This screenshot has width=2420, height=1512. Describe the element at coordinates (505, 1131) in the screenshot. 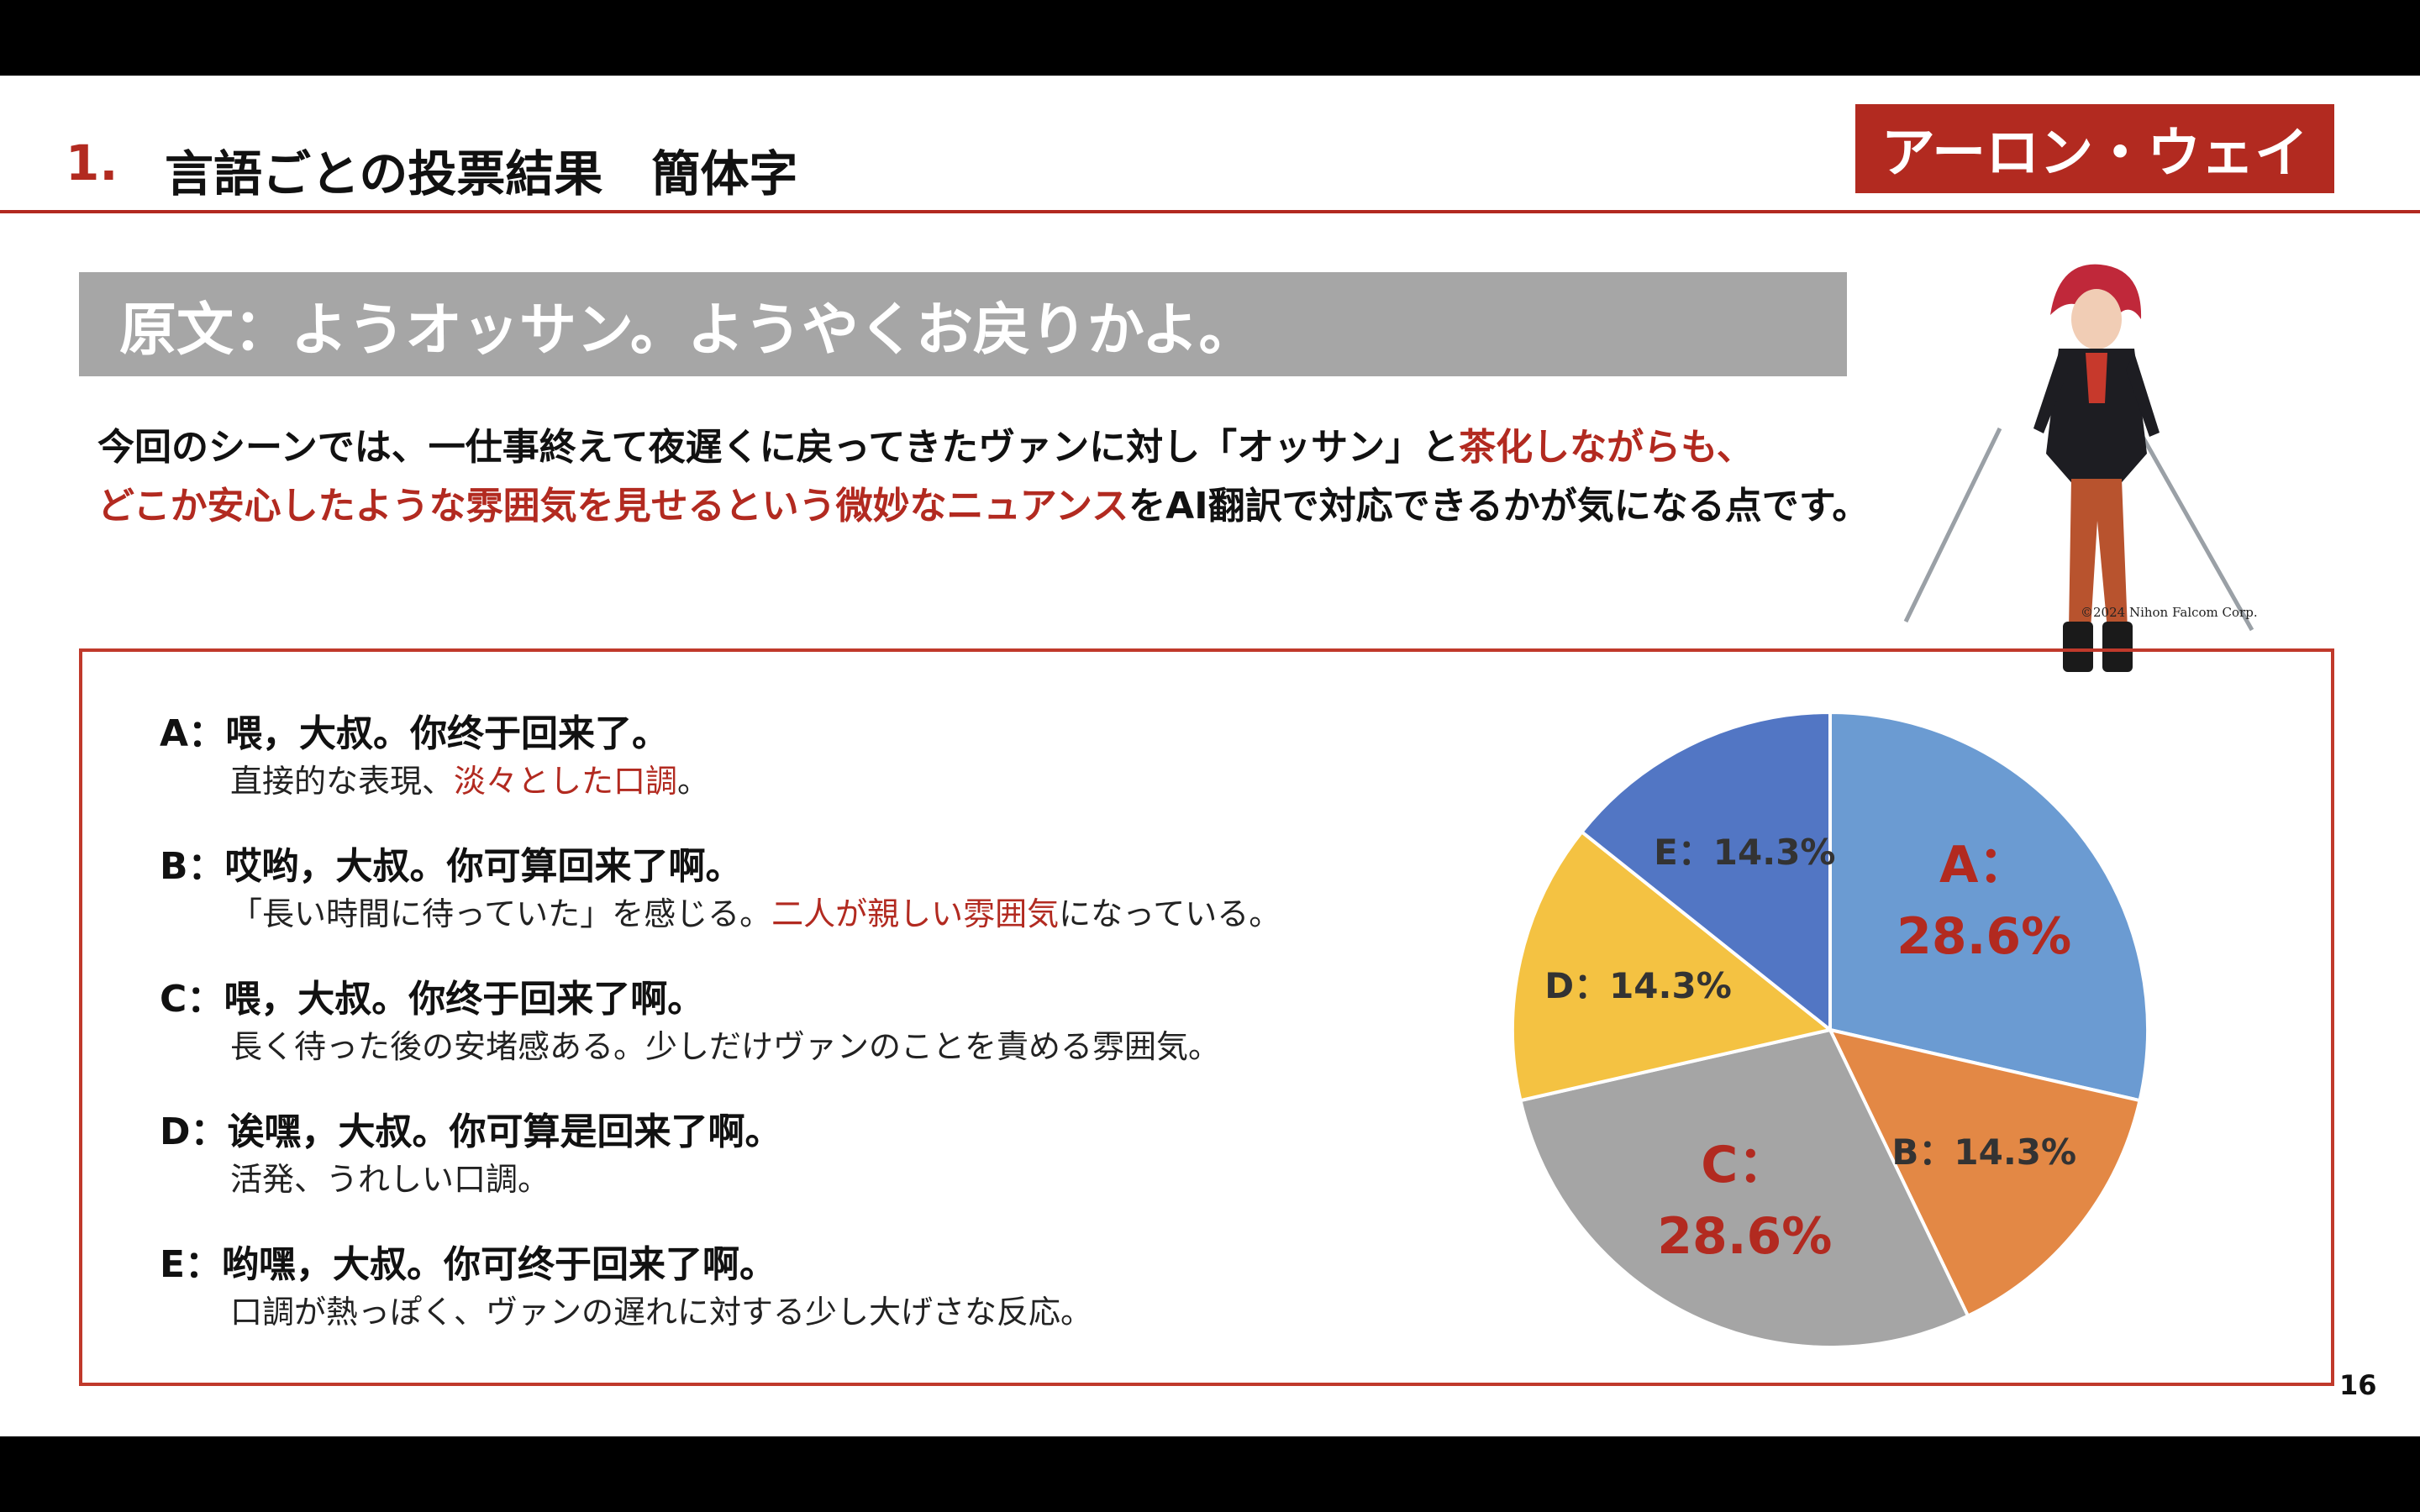

I see `option-text: 诶嘿，大叔。你可算是回来了啊。` at that location.